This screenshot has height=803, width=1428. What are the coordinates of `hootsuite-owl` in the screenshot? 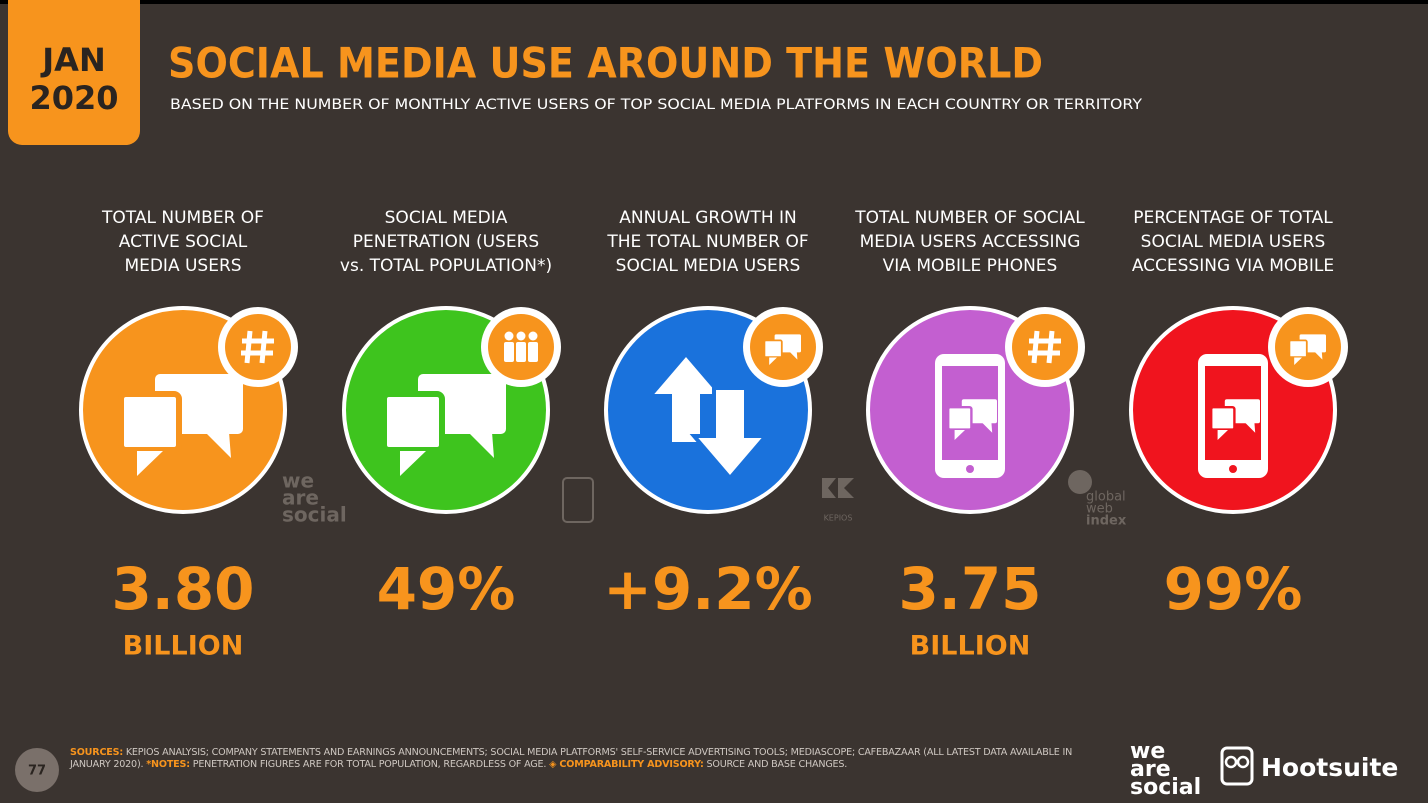 It's located at (1237, 766).